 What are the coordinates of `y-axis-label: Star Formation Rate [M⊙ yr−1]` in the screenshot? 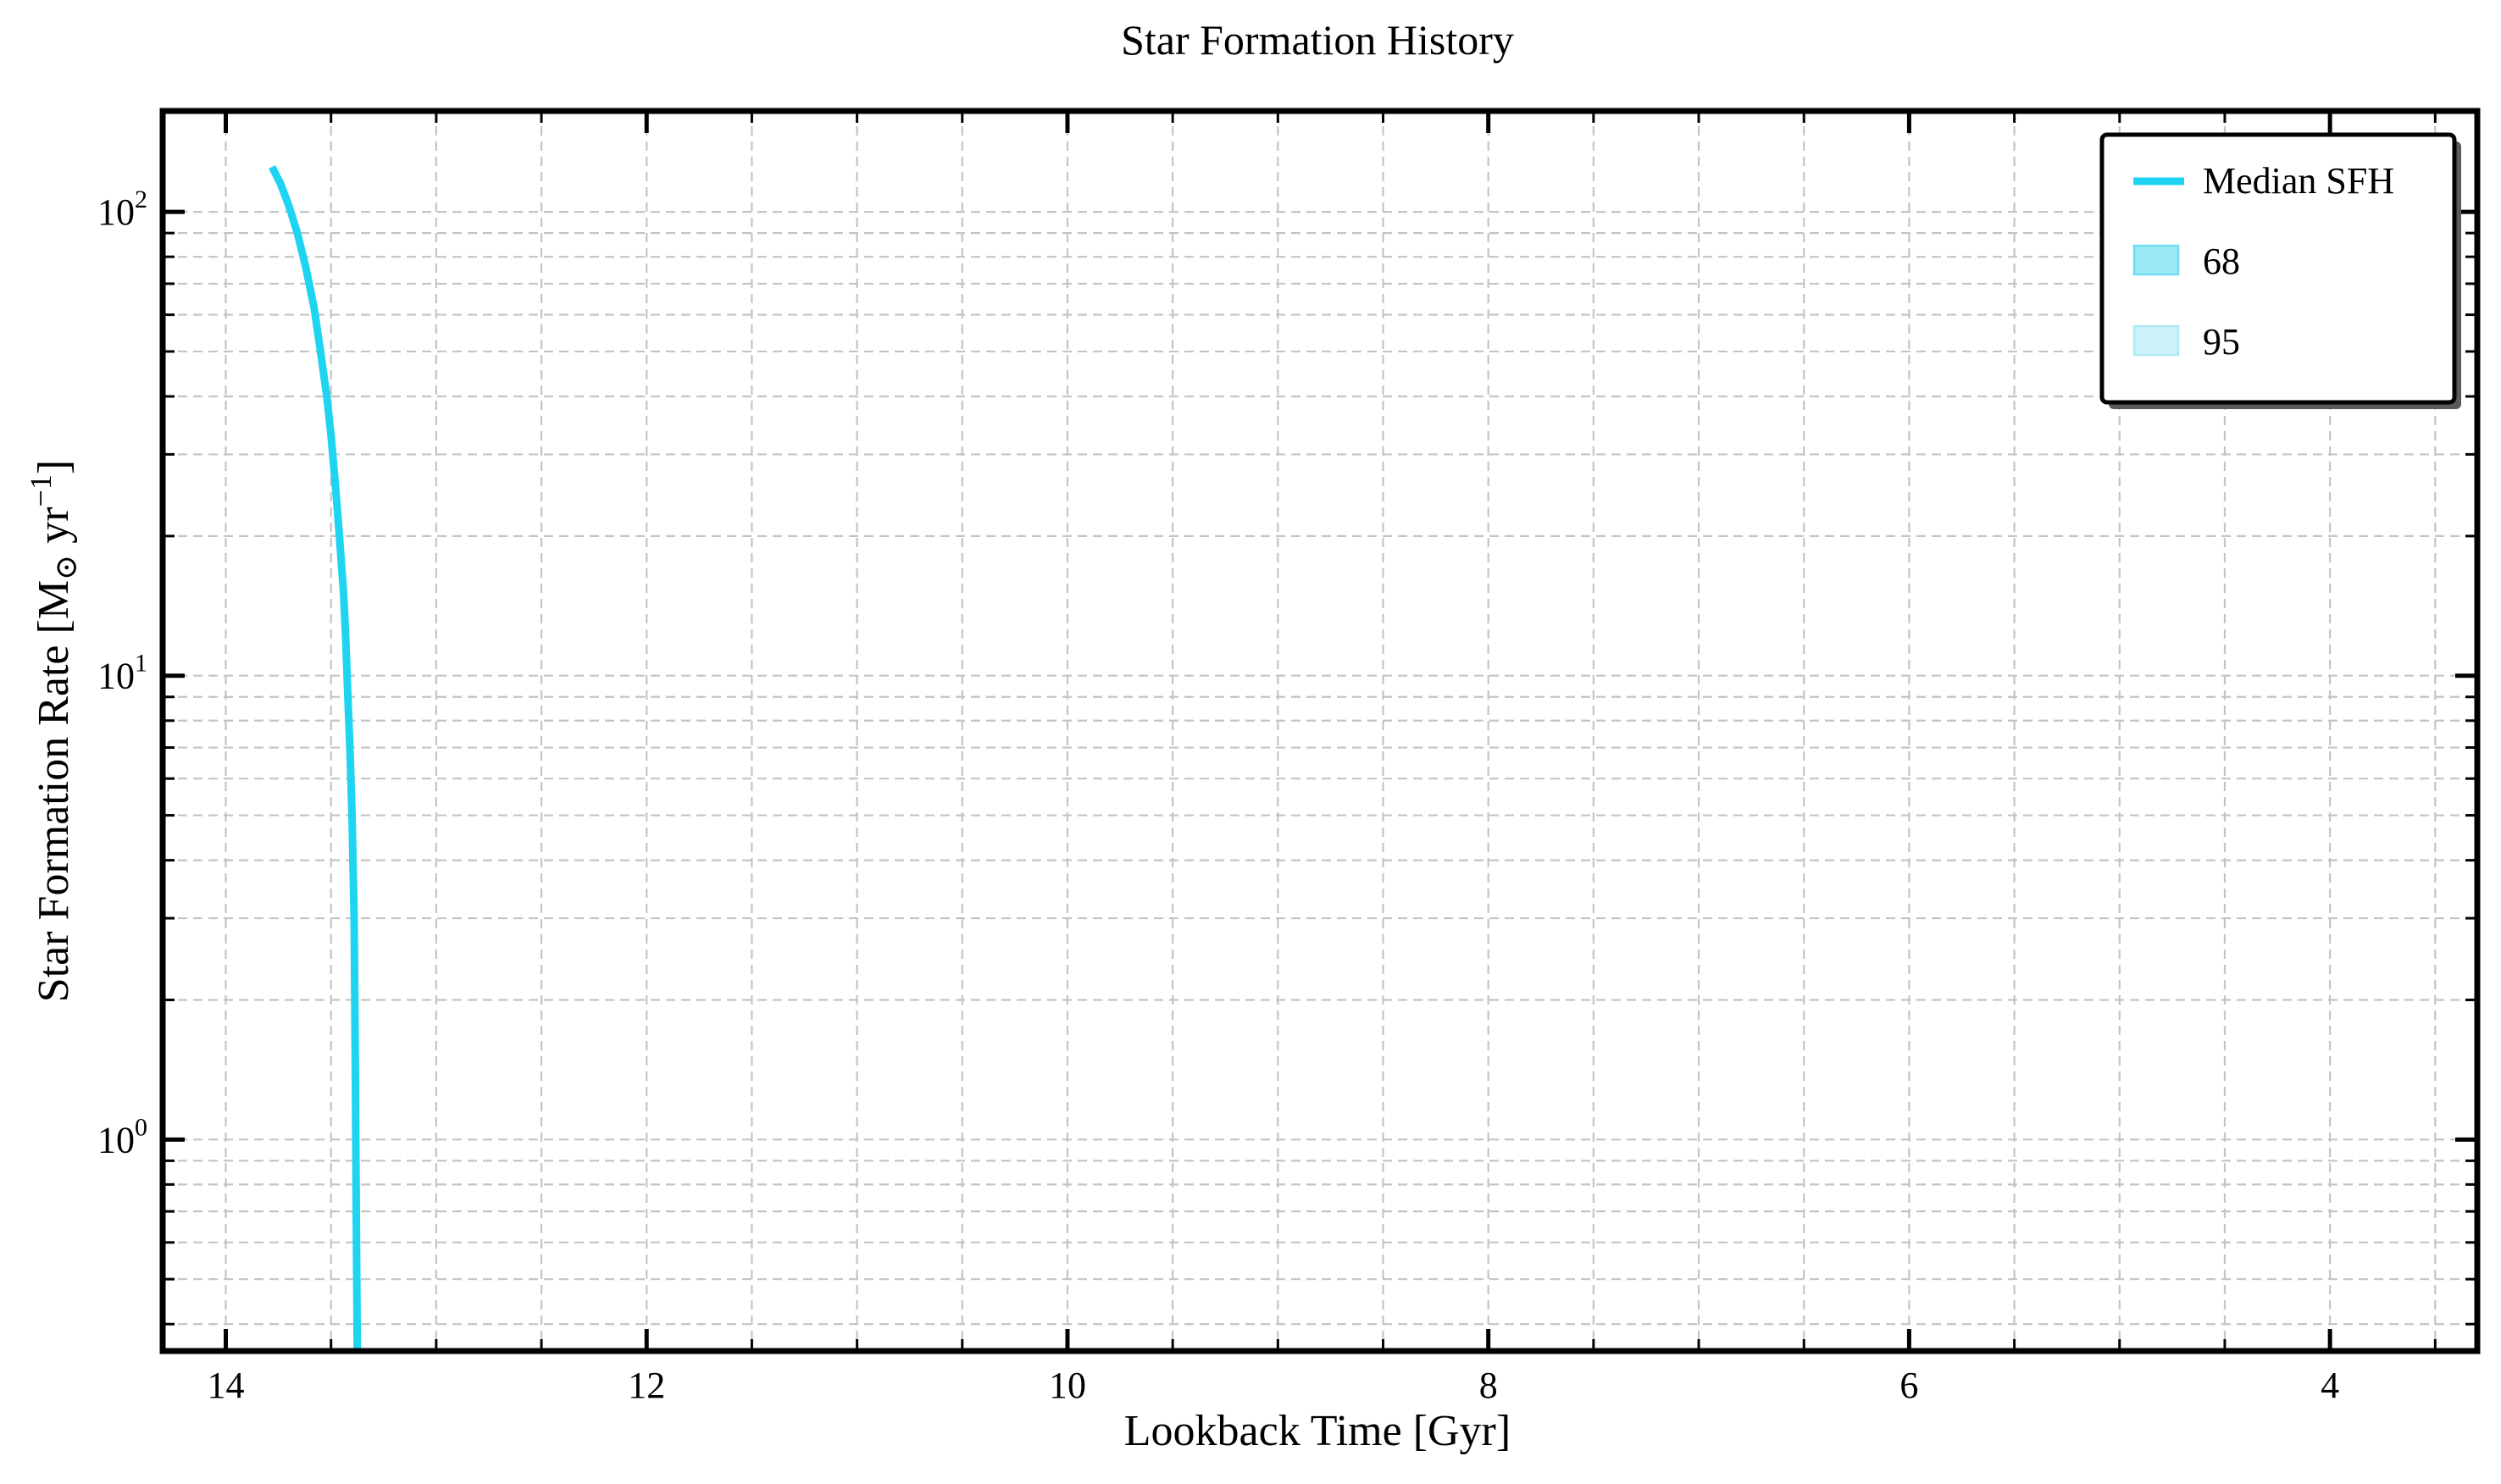 It's located at (53, 731).